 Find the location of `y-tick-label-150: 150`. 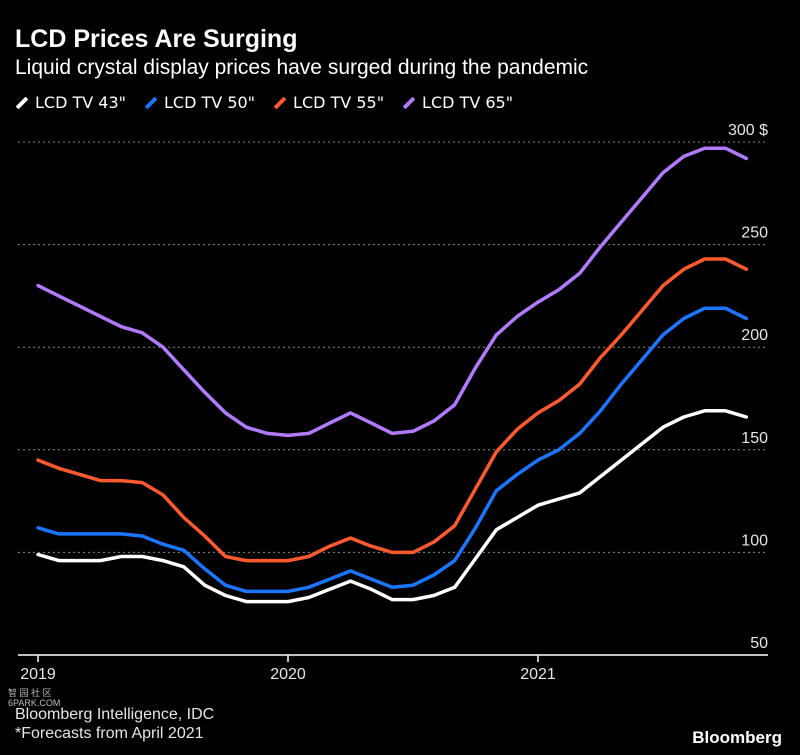

y-tick-label-150: 150 is located at coordinates (754, 438).